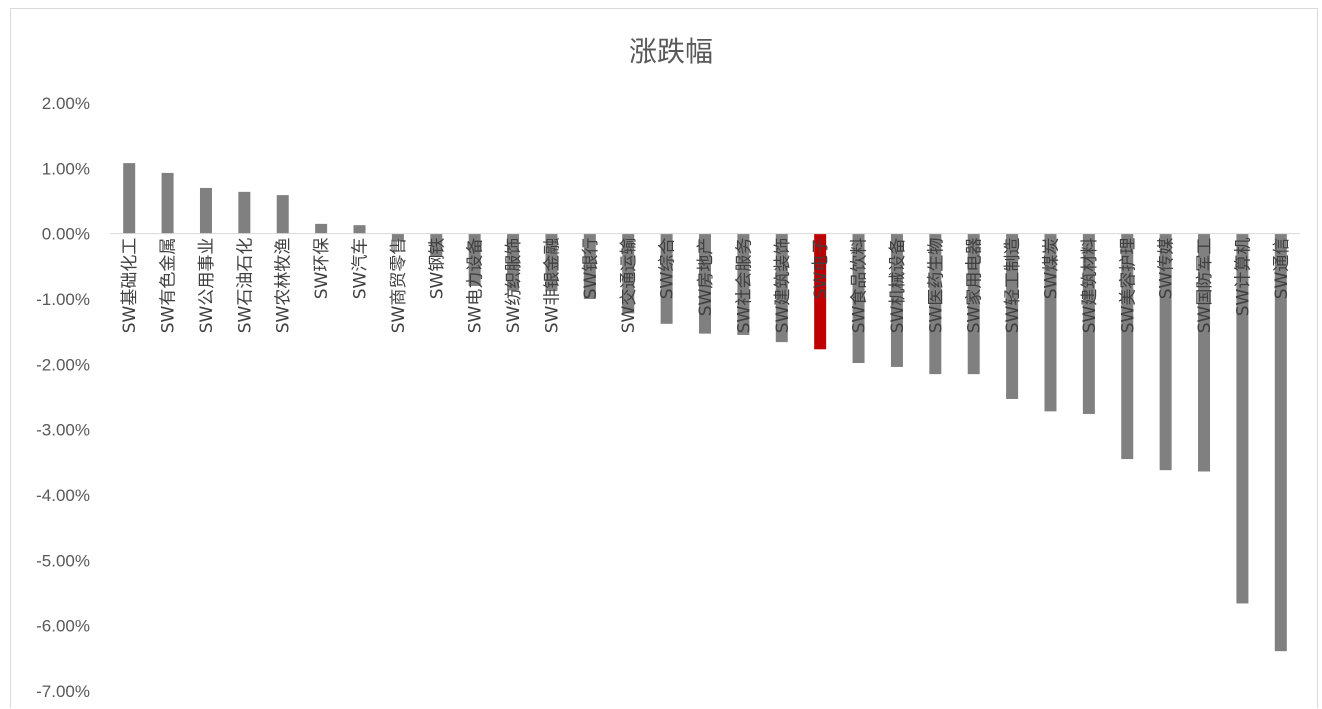 Image resolution: width=1322 pixels, height=709 pixels. Describe the element at coordinates (322, 269) in the screenshot. I see `category-label: SW环保` at that location.